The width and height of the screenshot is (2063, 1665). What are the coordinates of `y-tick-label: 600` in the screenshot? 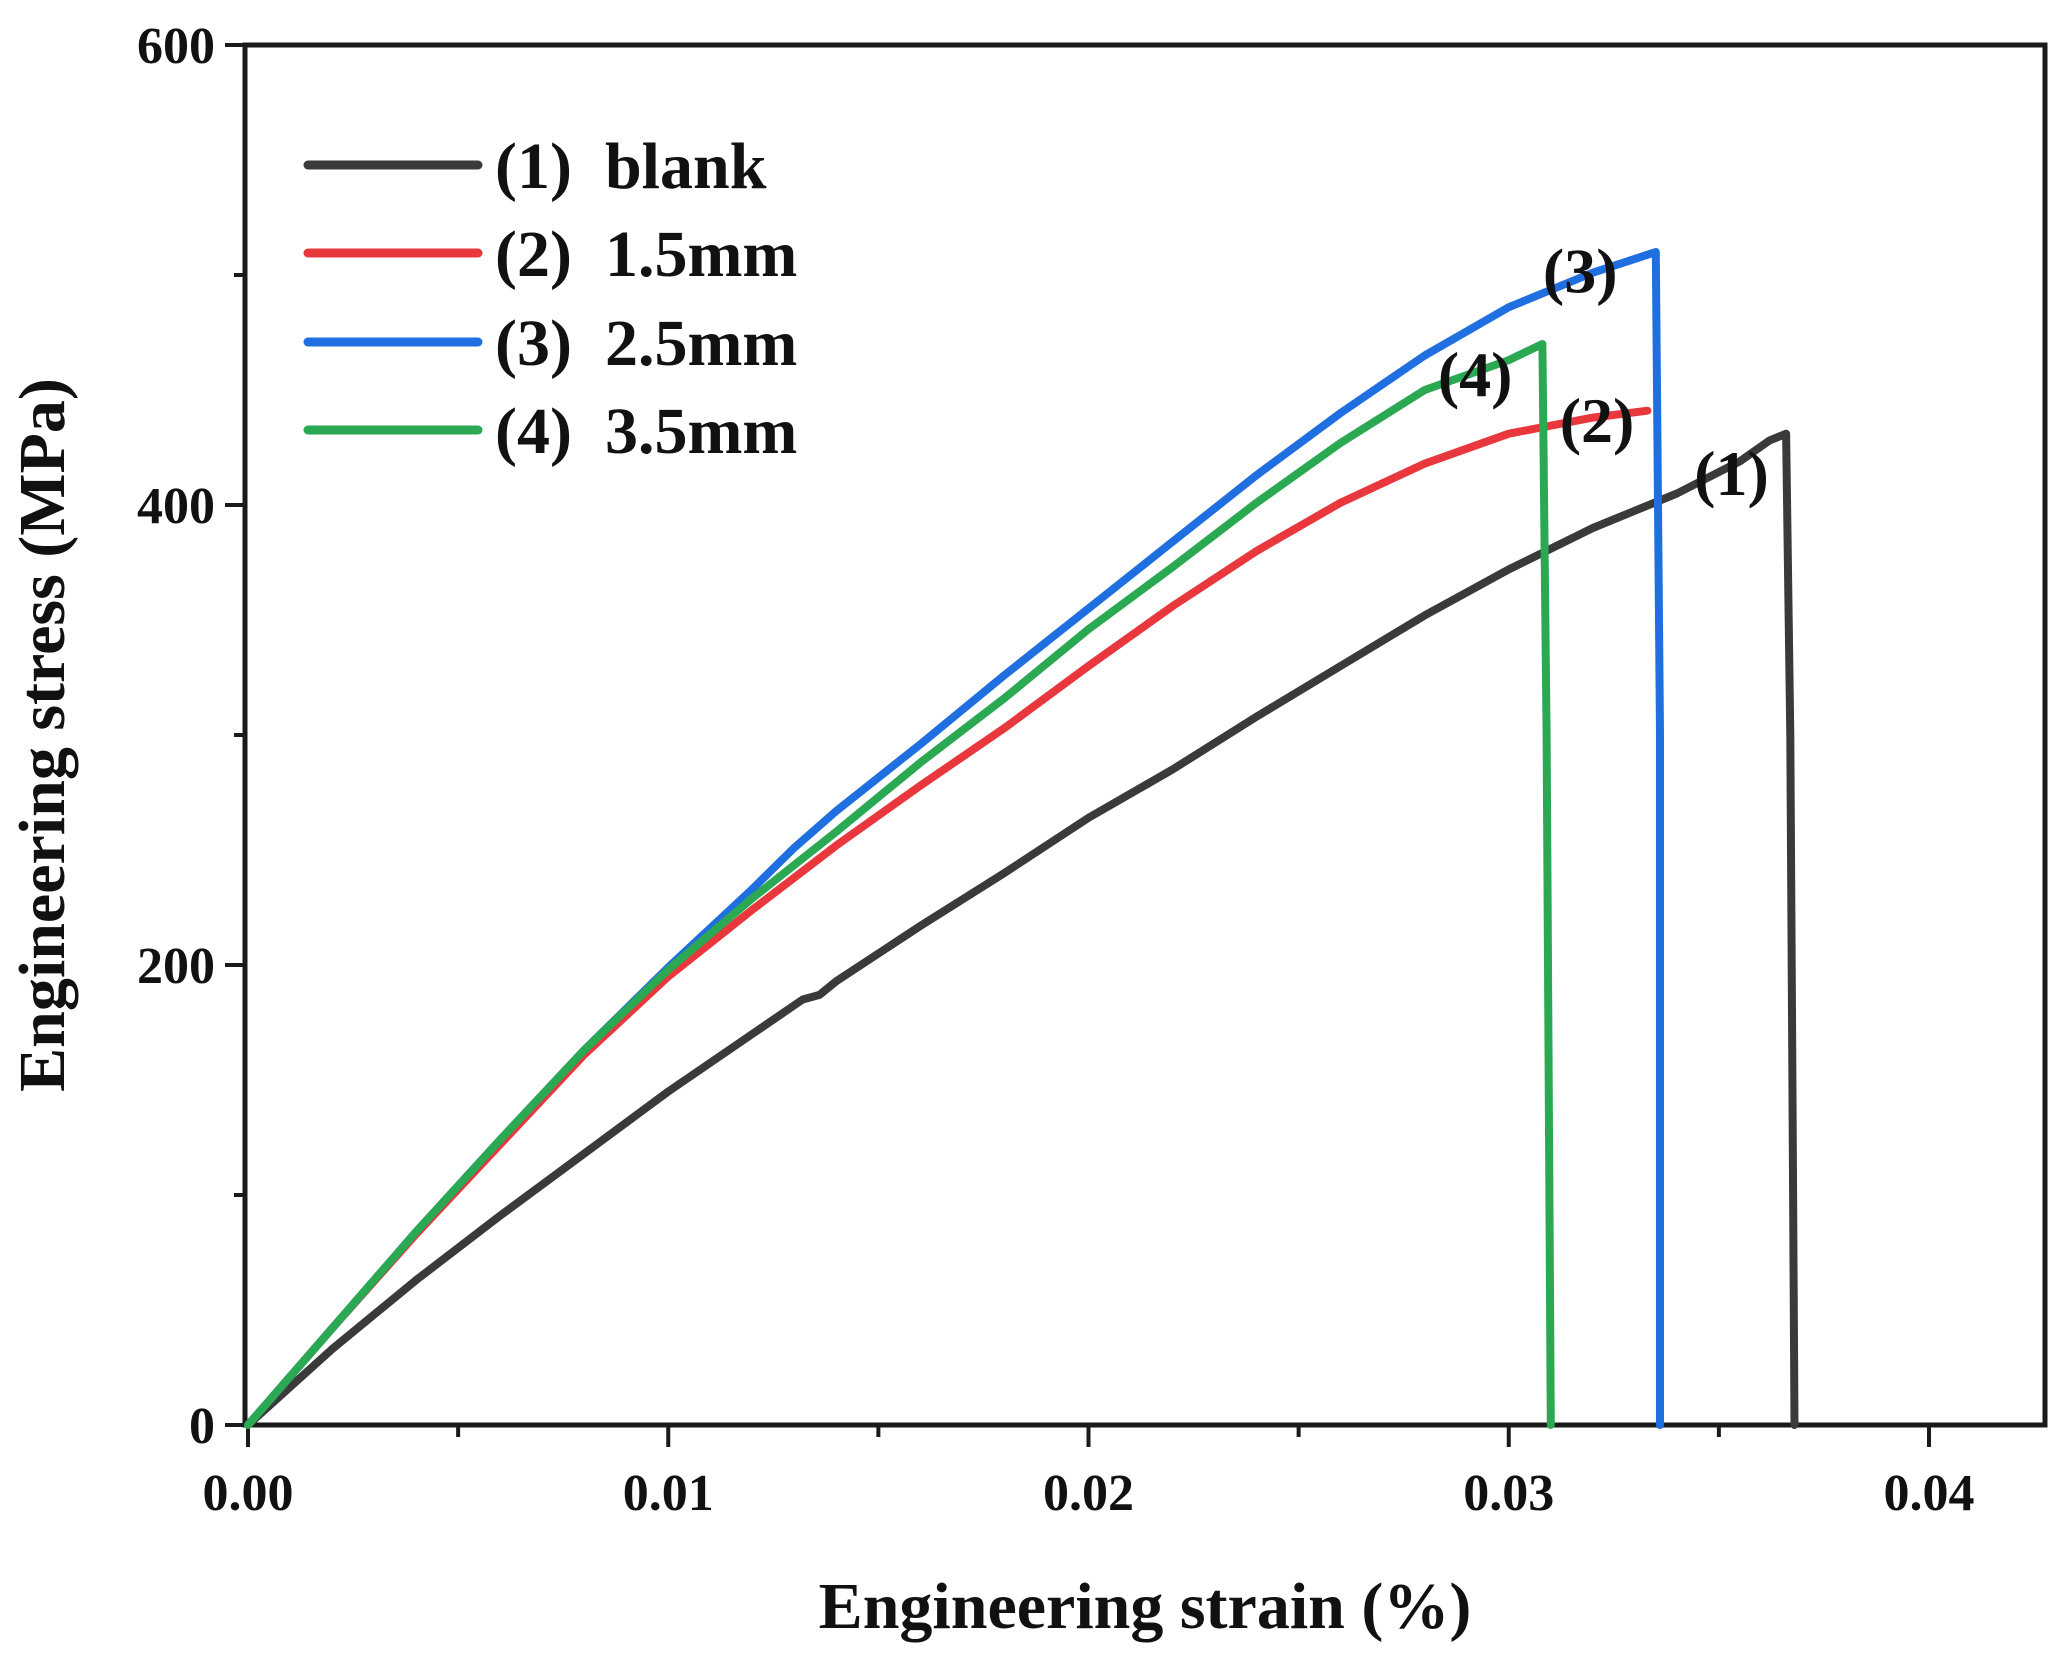 It's located at (176, 46).